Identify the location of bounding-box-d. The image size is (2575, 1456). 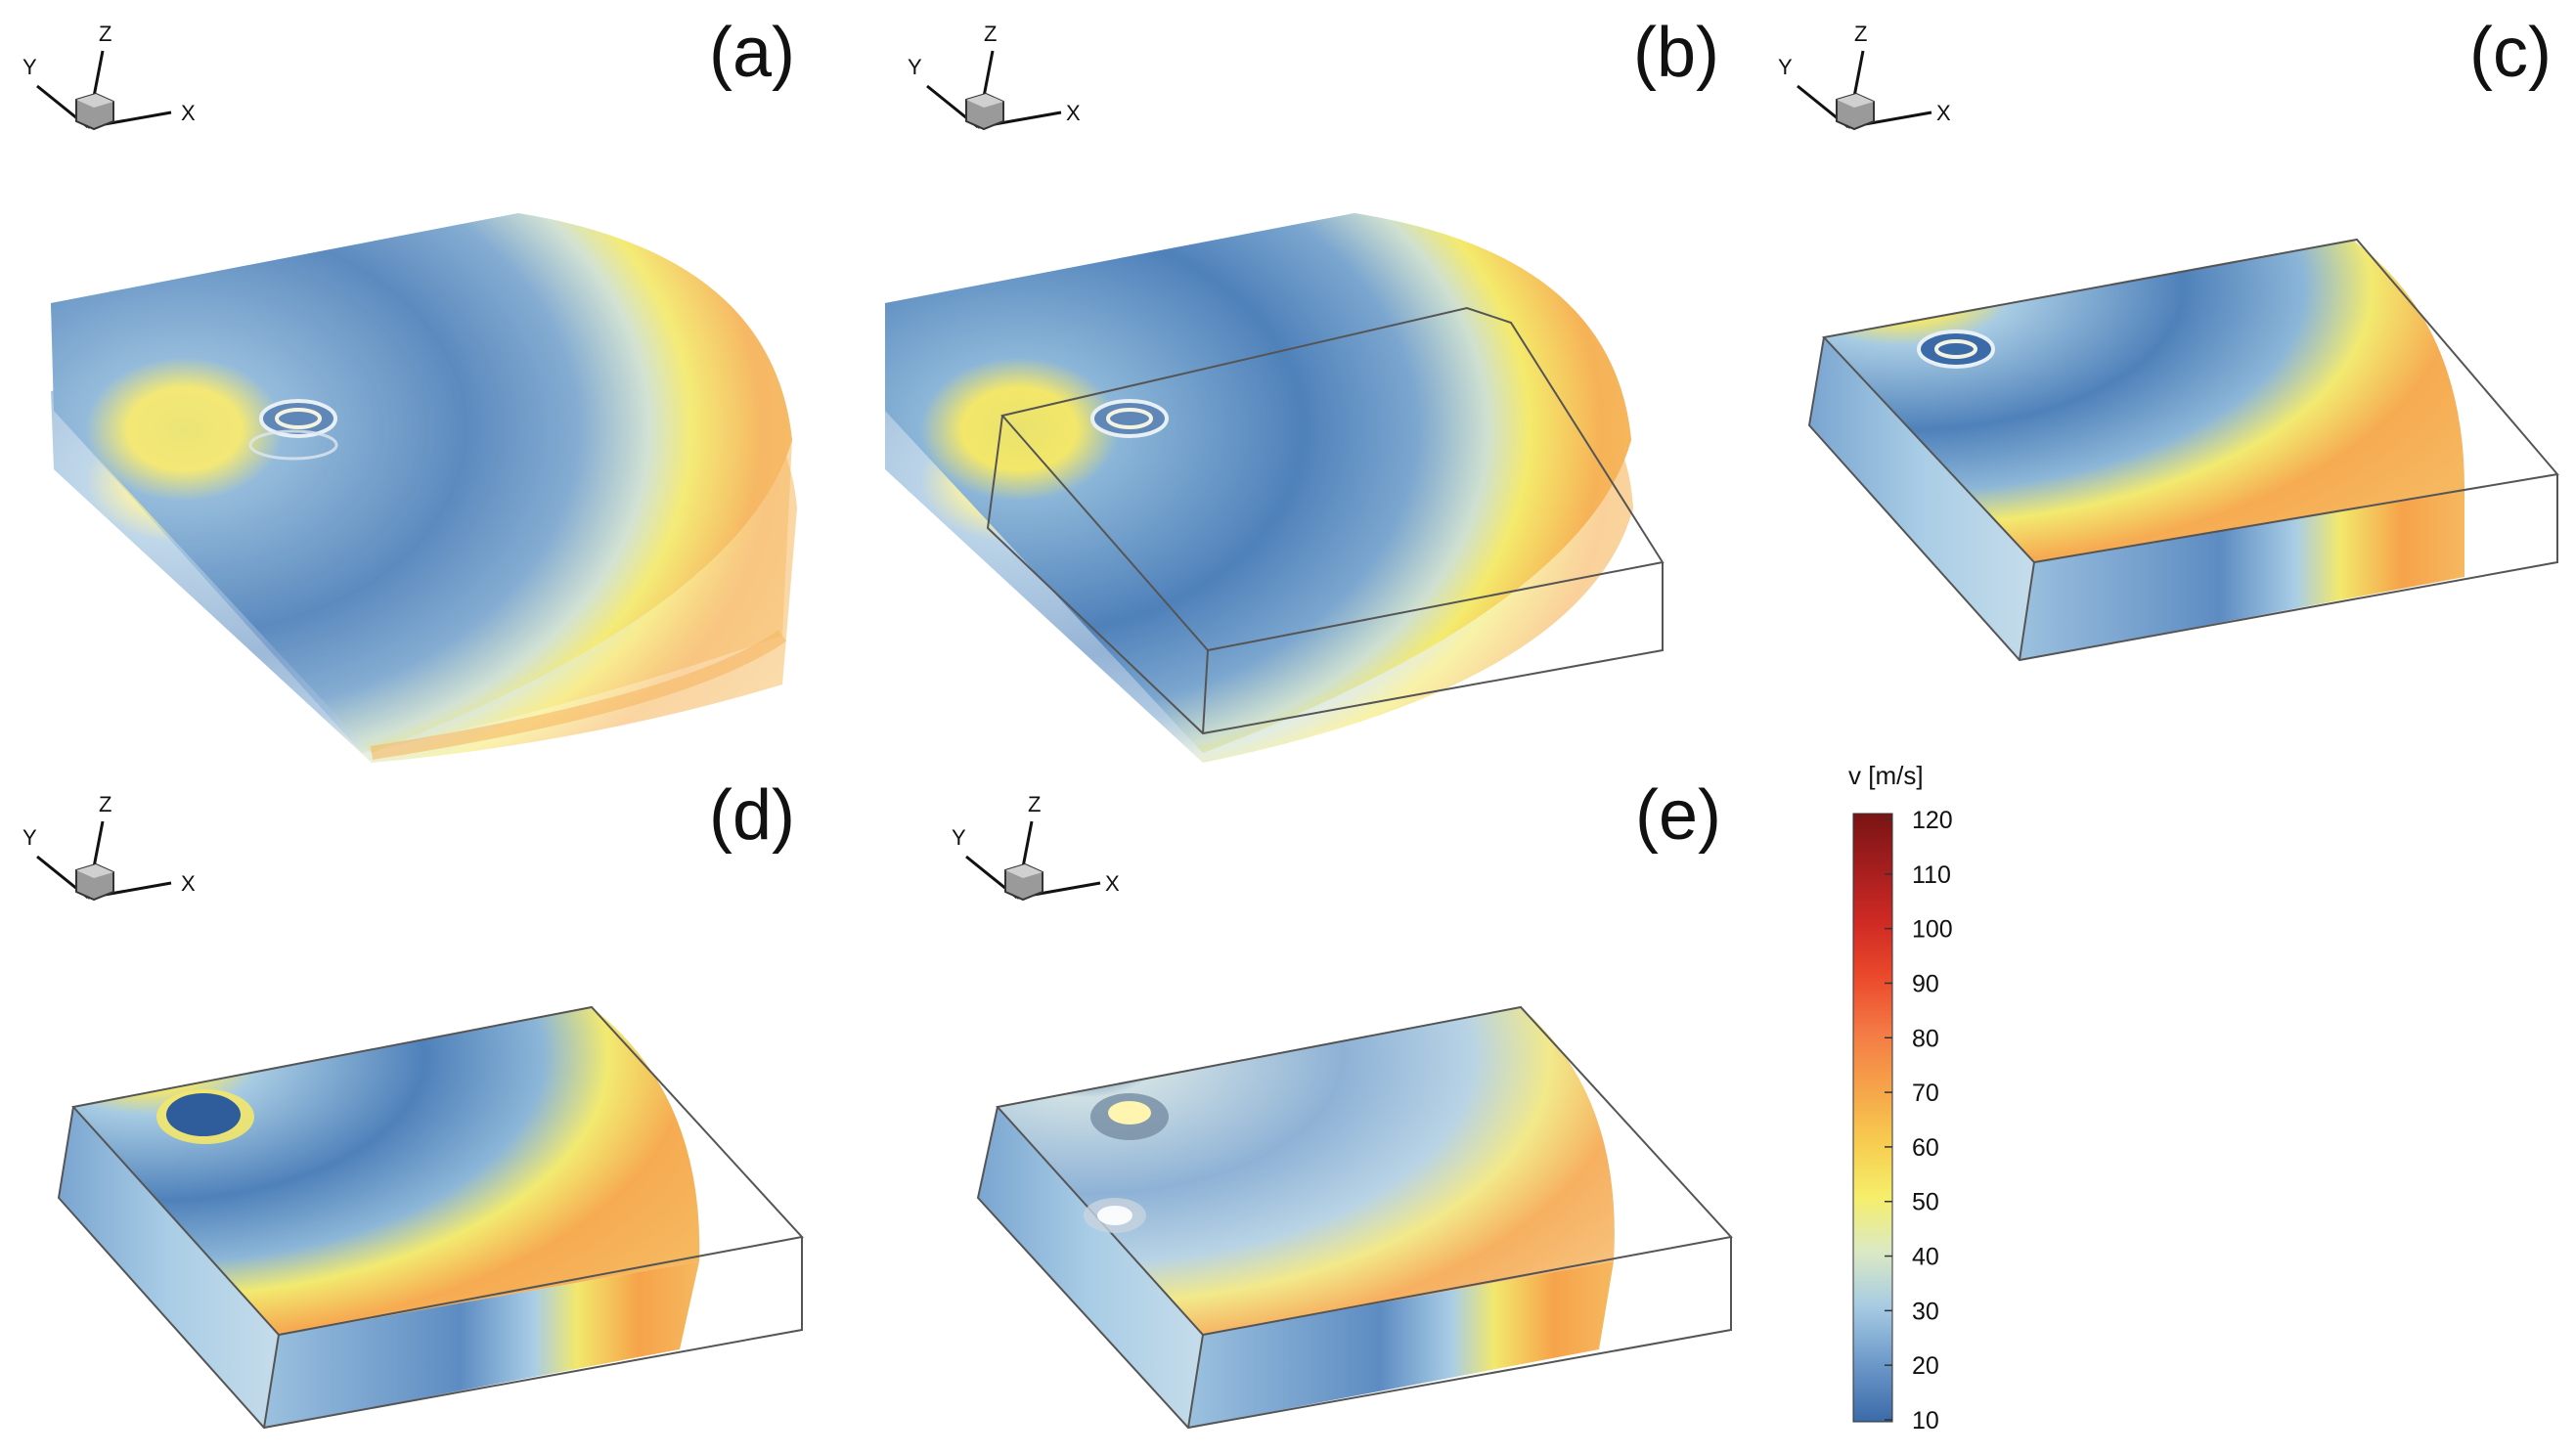
(430, 1217).